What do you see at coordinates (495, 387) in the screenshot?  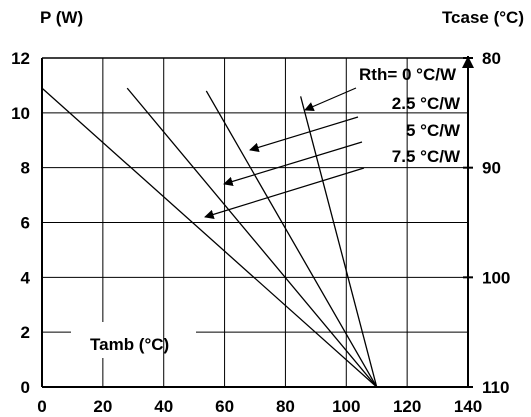 I see `right-tick-label: 110` at bounding box center [495, 387].